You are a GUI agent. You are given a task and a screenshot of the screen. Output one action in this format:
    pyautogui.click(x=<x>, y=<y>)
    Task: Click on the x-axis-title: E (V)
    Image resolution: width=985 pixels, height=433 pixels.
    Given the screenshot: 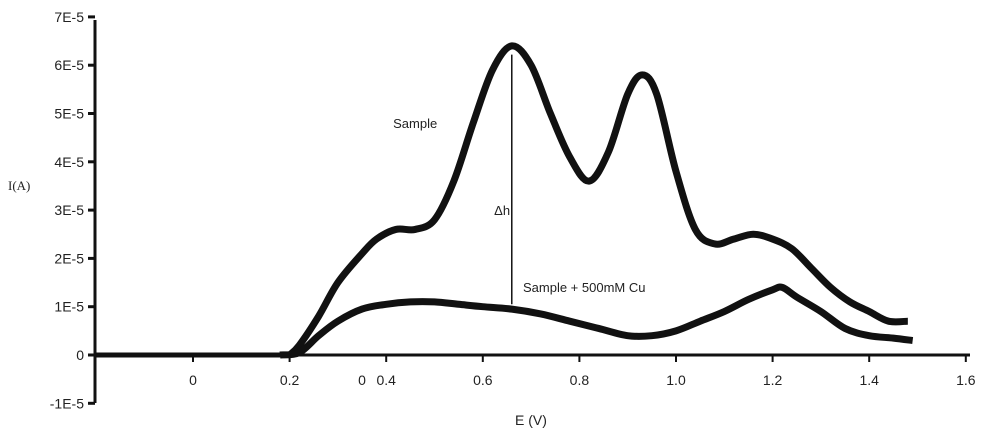 What is the action you would take?
    pyautogui.click(x=531, y=420)
    